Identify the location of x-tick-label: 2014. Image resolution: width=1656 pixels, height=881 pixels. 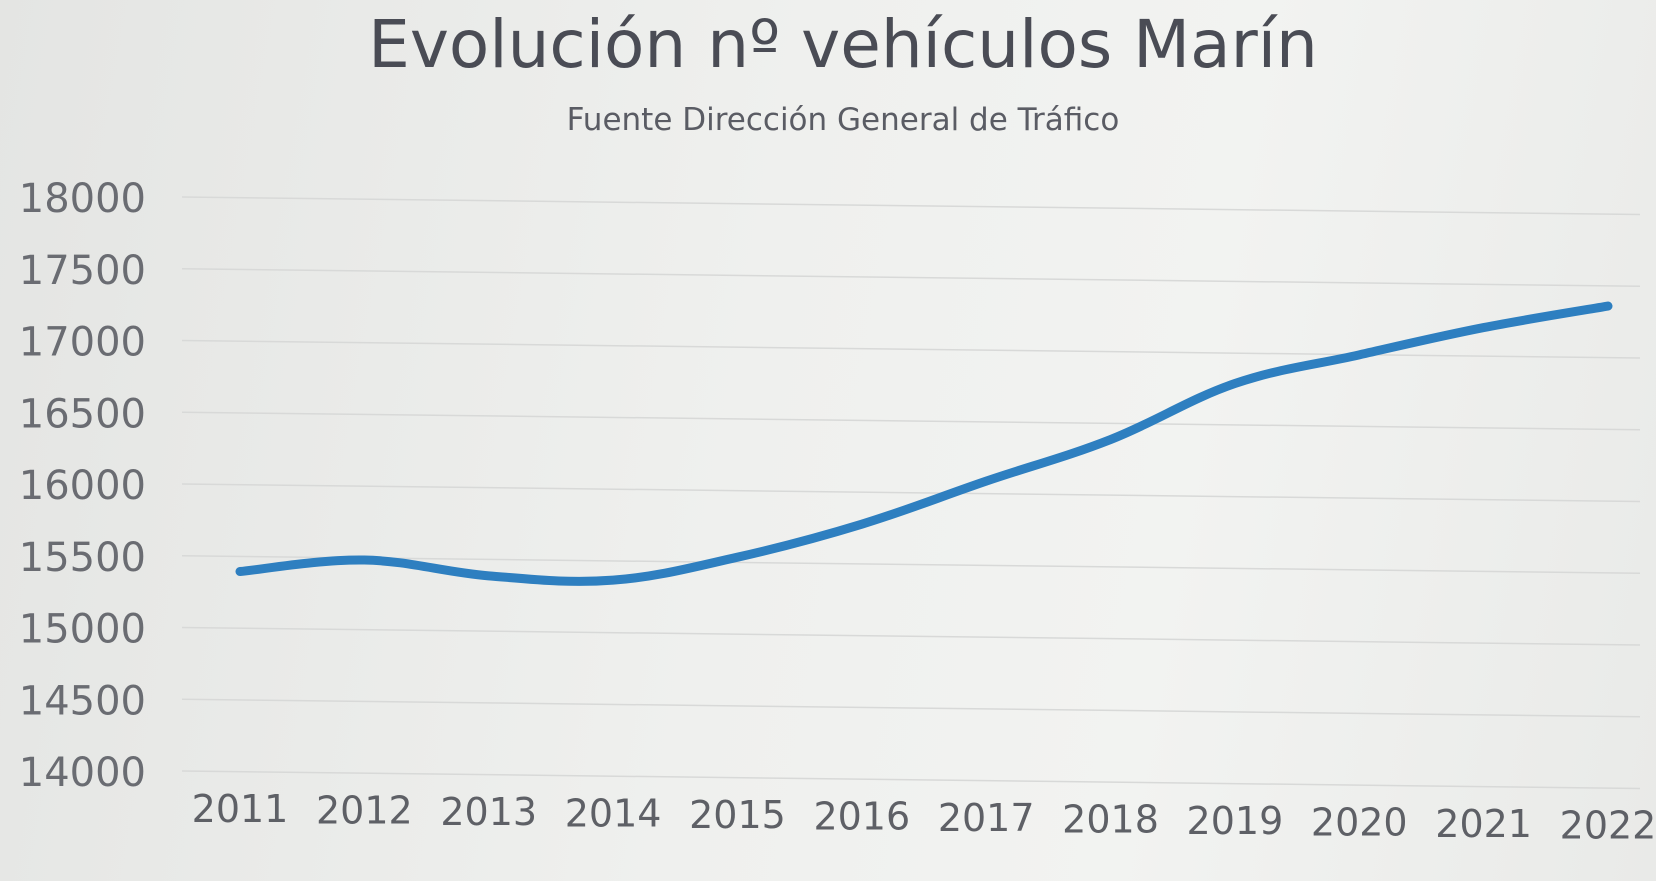
(613, 813).